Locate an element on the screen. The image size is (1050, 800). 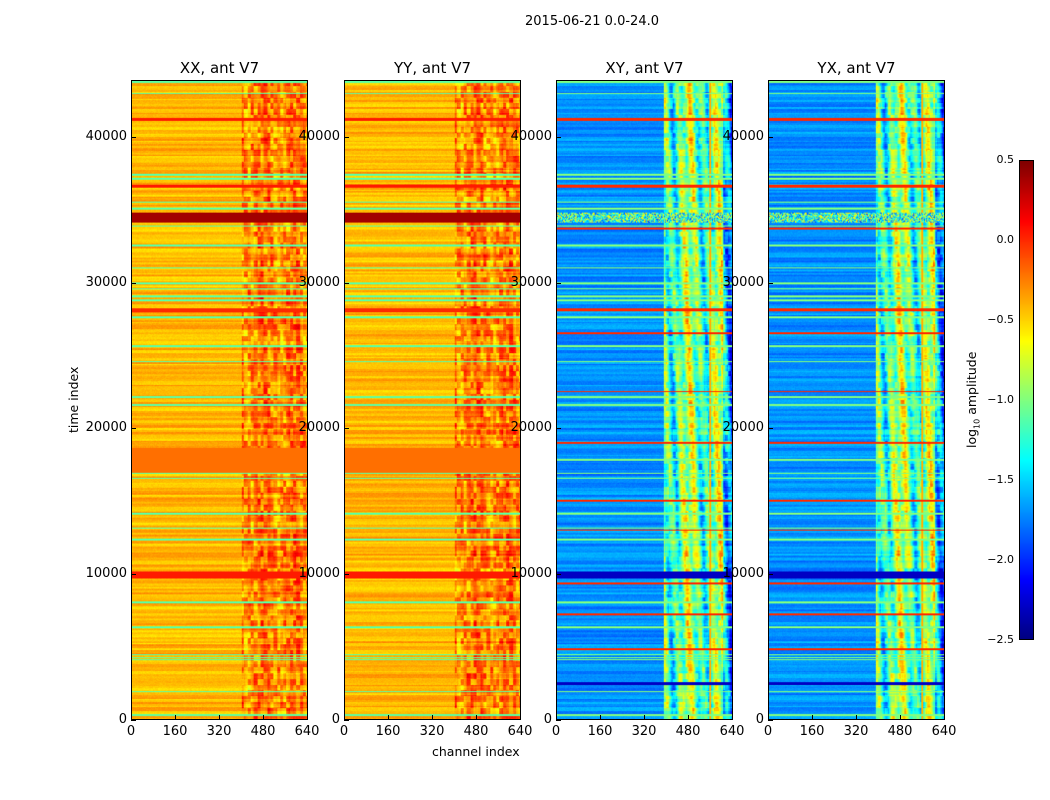
colorbar-tick-label: −0.5 is located at coordinates (1000, 319).